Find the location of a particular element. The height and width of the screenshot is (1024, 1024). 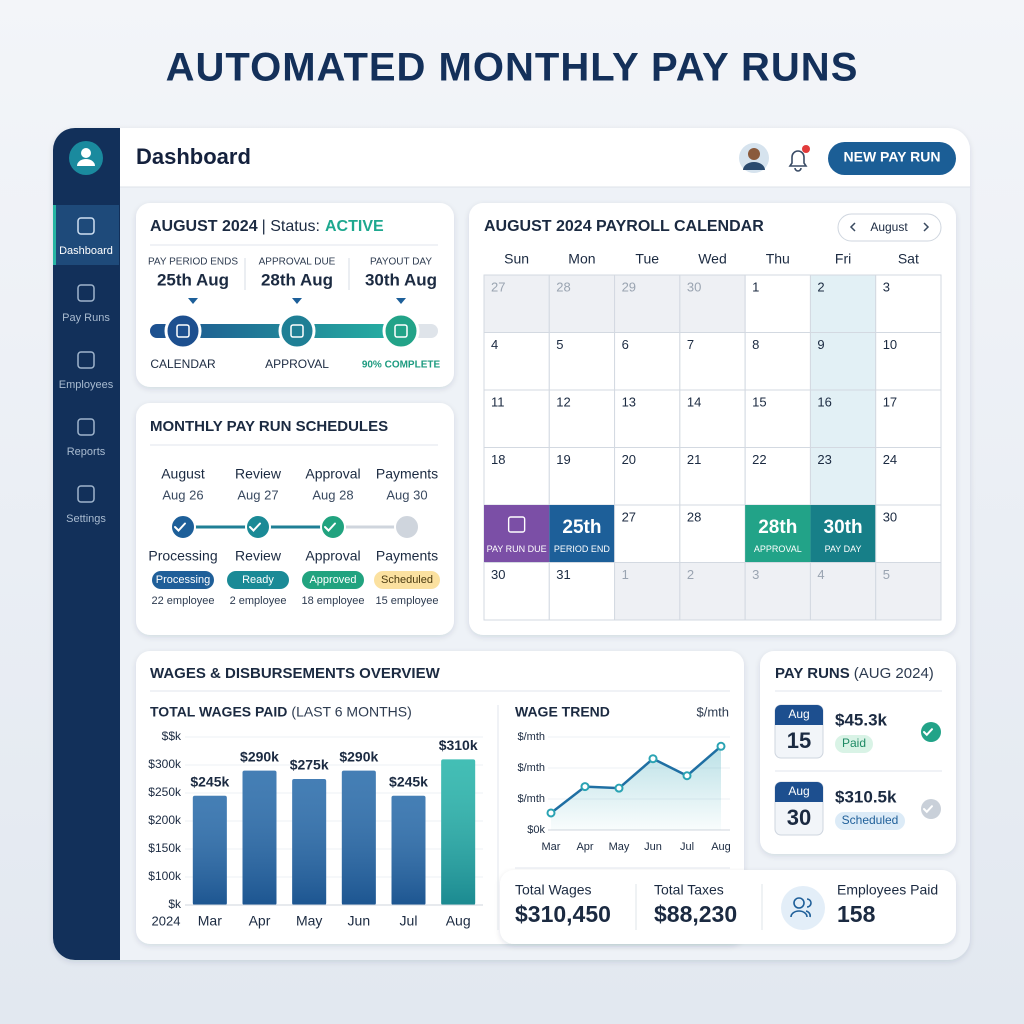

month-label: August is located at coordinates (889, 227).